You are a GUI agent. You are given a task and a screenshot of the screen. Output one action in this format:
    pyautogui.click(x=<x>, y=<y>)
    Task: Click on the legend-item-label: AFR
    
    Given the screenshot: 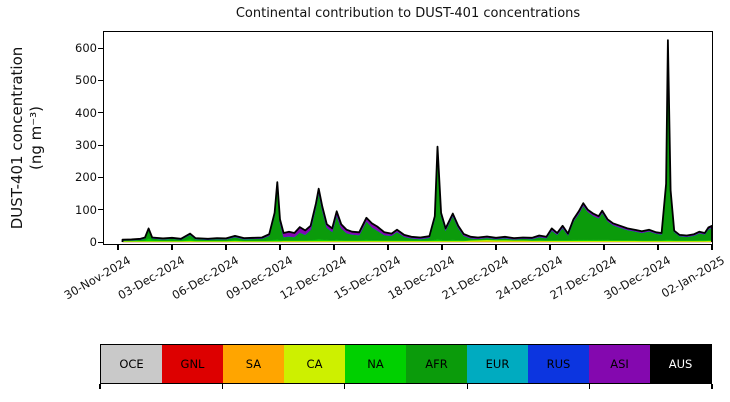 What is the action you would take?
    pyautogui.click(x=436, y=364)
    